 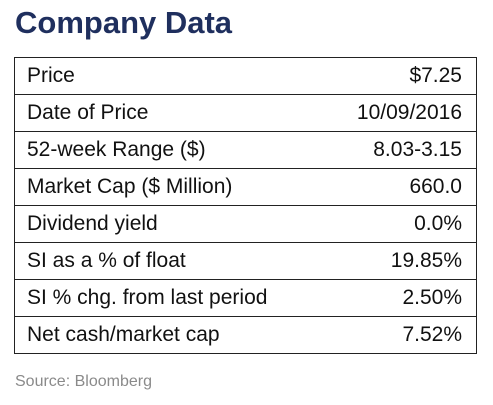 I want to click on source-note: Source: Bloomberg, so click(x=83, y=381).